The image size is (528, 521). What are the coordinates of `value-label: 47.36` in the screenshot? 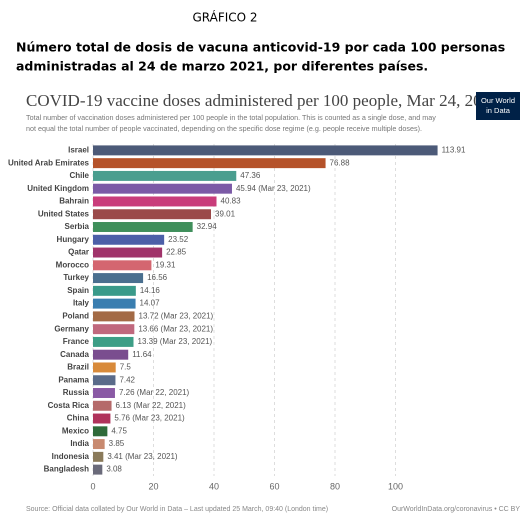 It's located at (250, 175).